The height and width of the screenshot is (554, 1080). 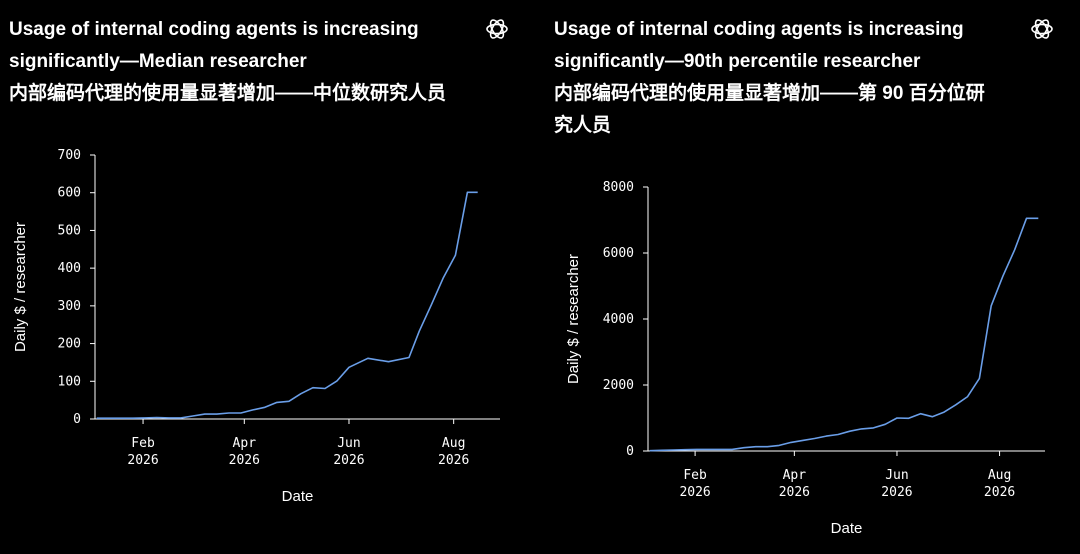 I want to click on y-tick-label: 8000, so click(x=618, y=187).